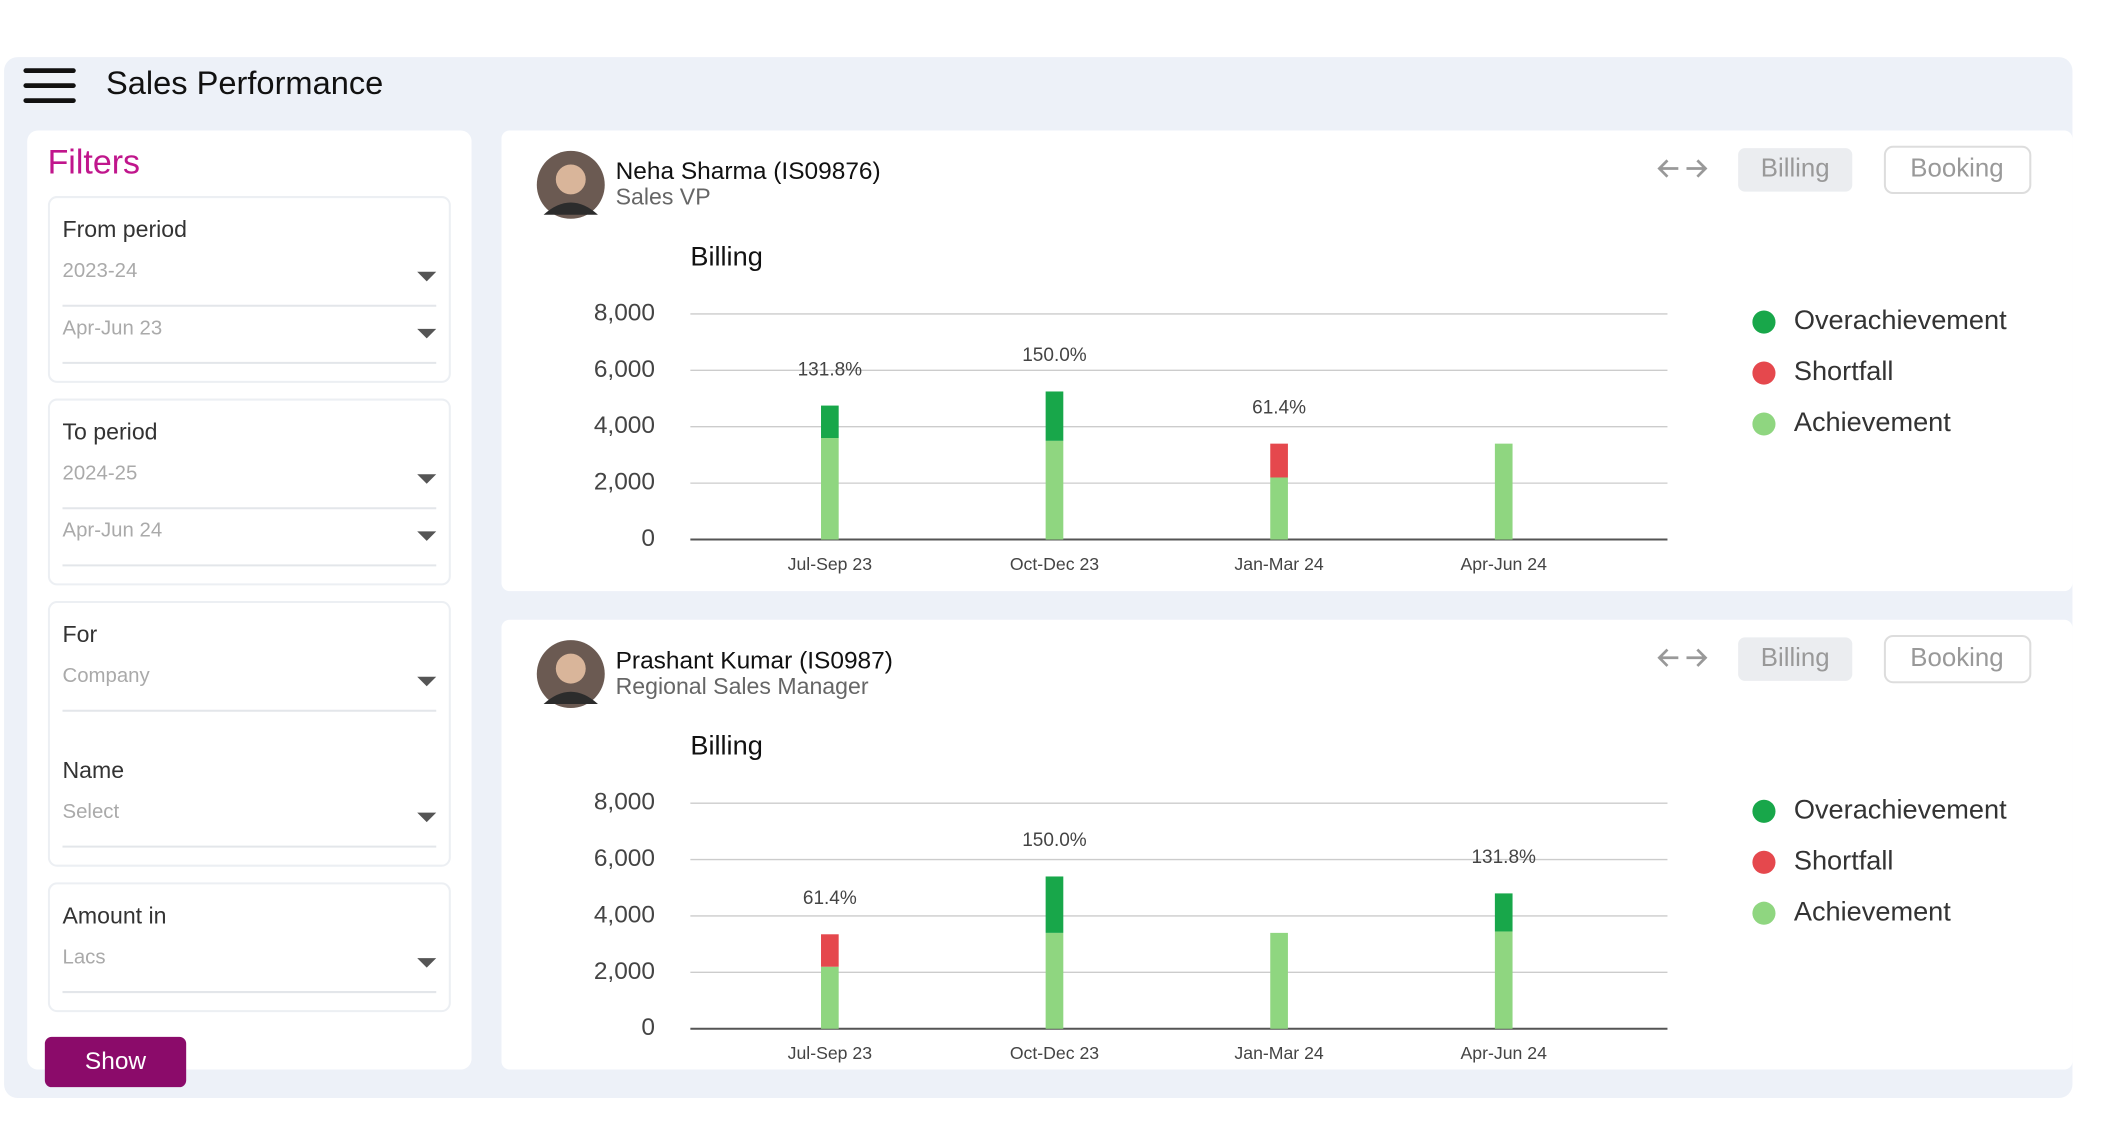  What do you see at coordinates (113, 328) in the screenshot?
I see `dropdown-value: Apr-Jun 23` at bounding box center [113, 328].